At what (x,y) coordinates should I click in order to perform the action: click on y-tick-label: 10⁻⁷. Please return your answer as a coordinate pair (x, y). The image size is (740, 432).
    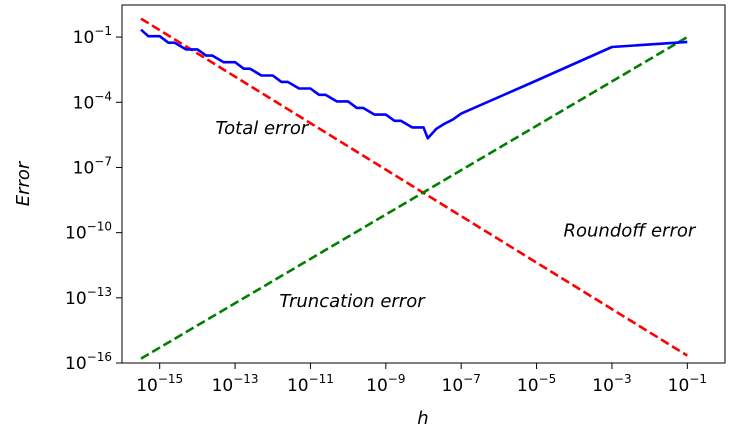
    Looking at the image, I should click on (92, 166).